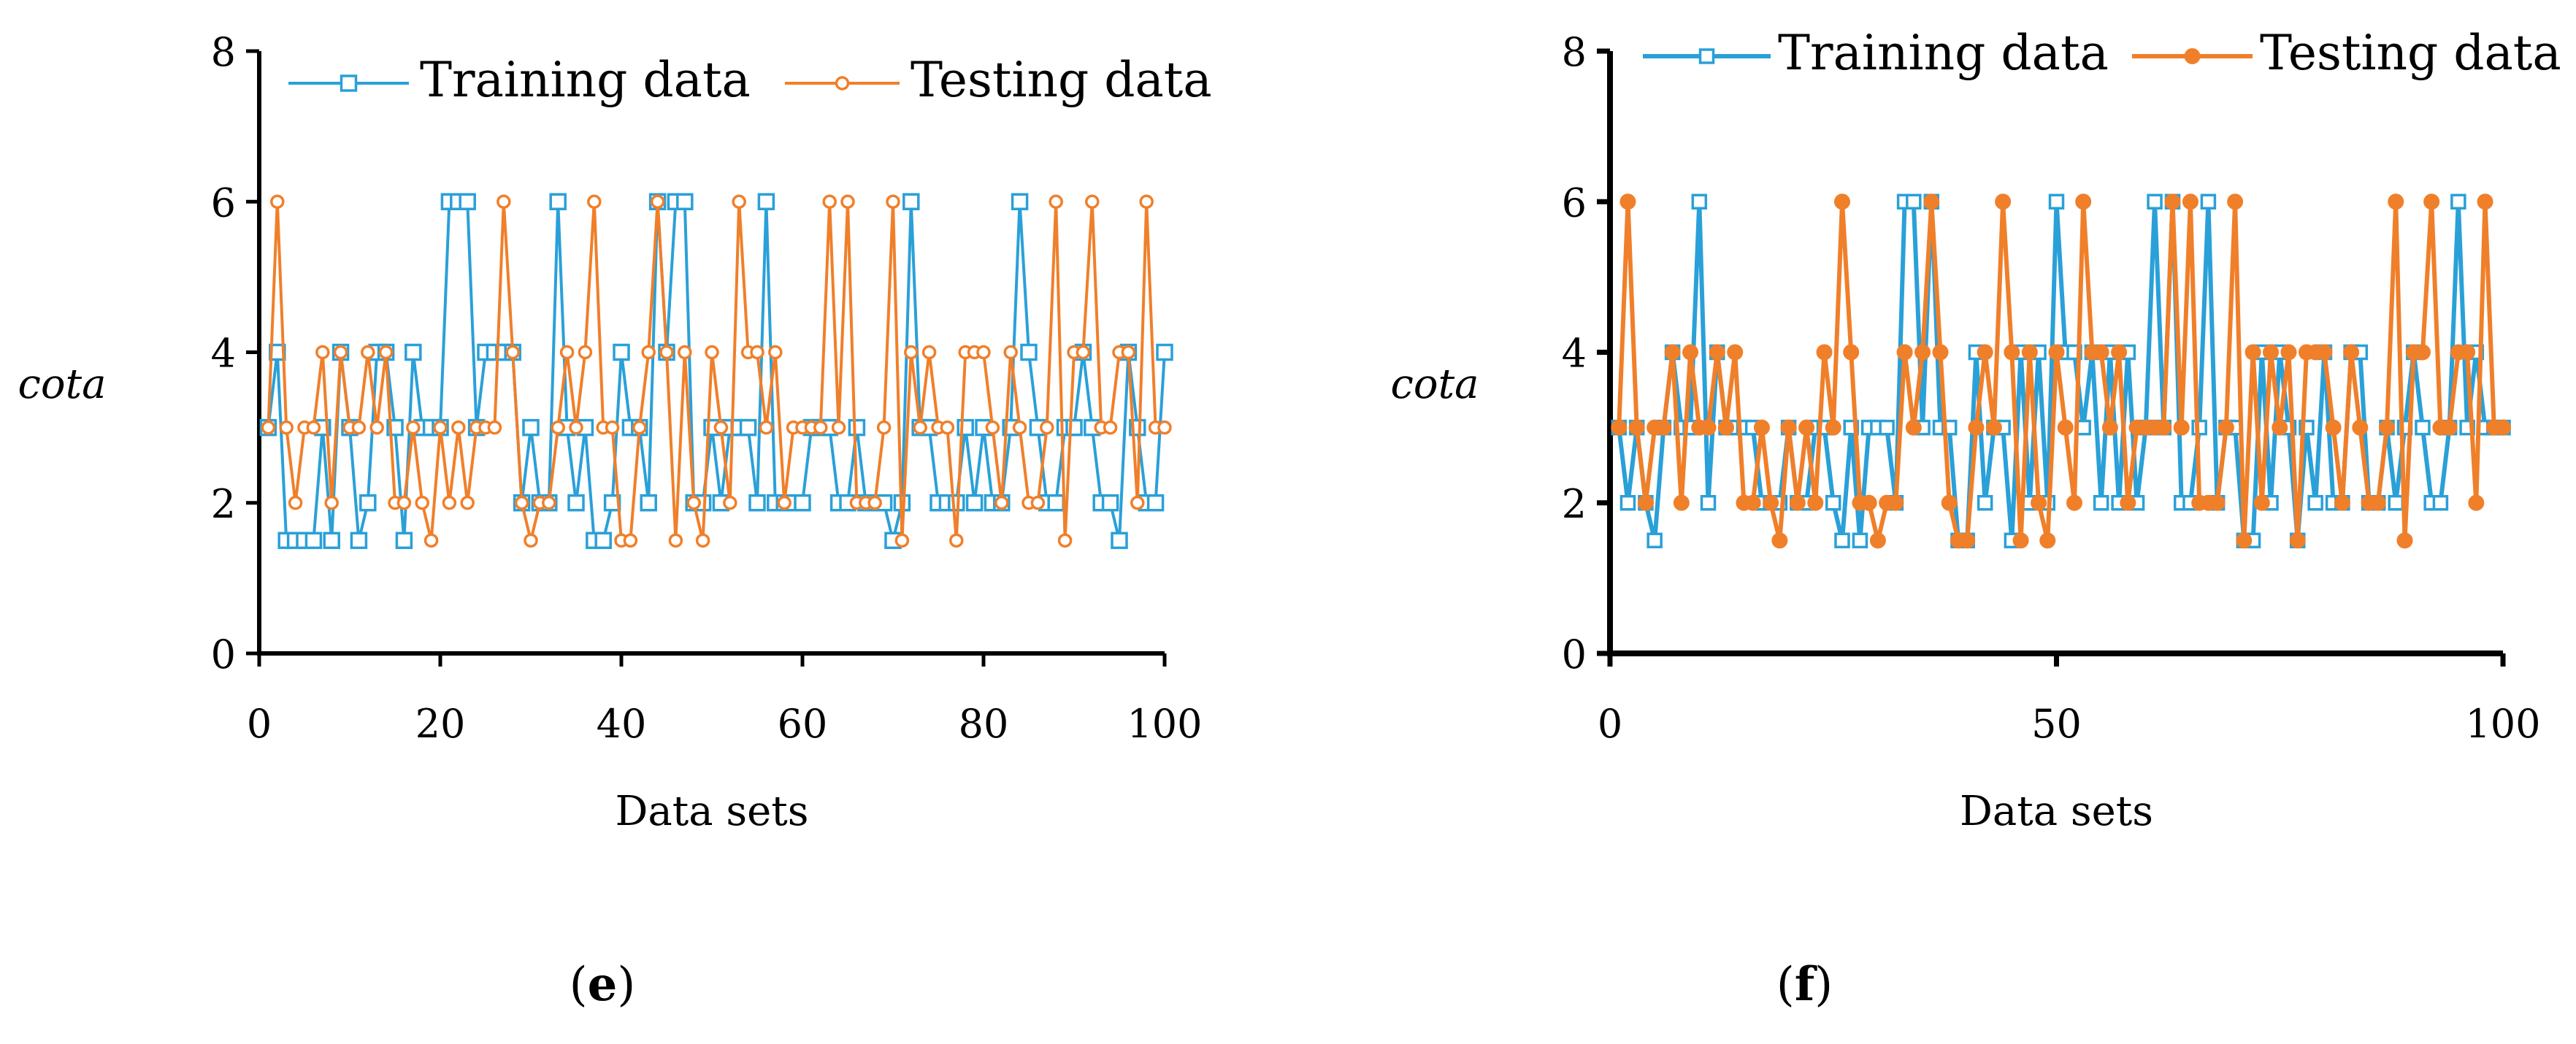 The image size is (2576, 1044). I want to click on series-line, so click(716, 371).